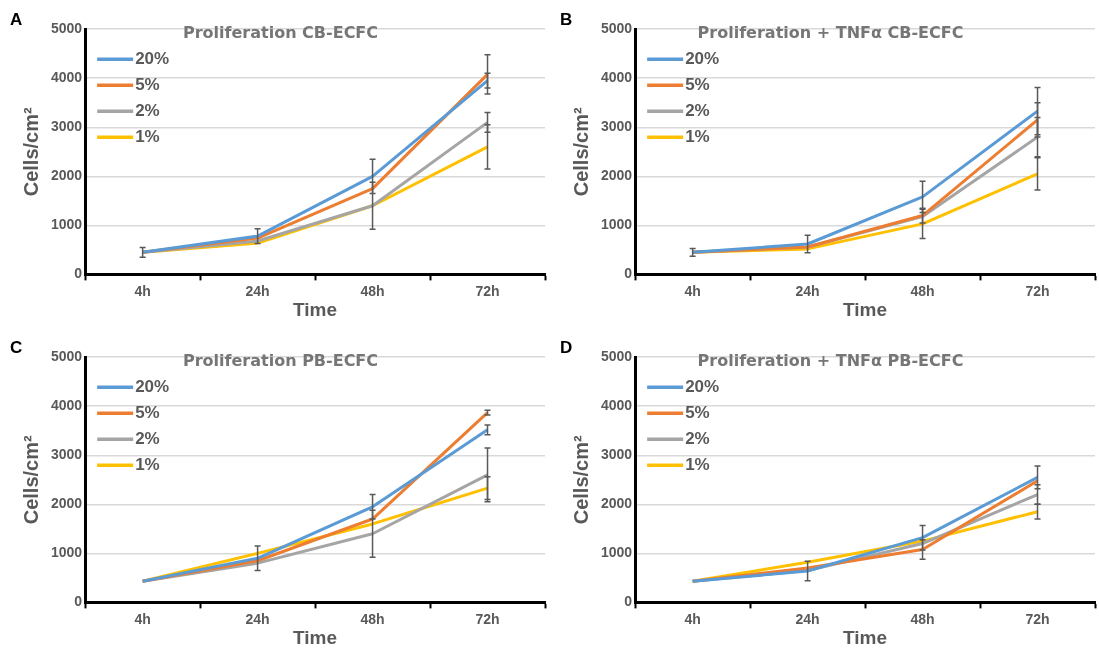 Image resolution: width=1099 pixels, height=657 pixels. I want to click on text: A, so click(16, 20).